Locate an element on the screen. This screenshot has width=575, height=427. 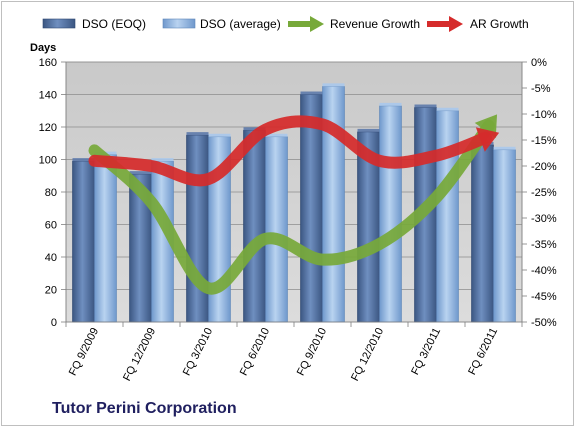
y2-tick-label: -5% is located at coordinates (541, 89).